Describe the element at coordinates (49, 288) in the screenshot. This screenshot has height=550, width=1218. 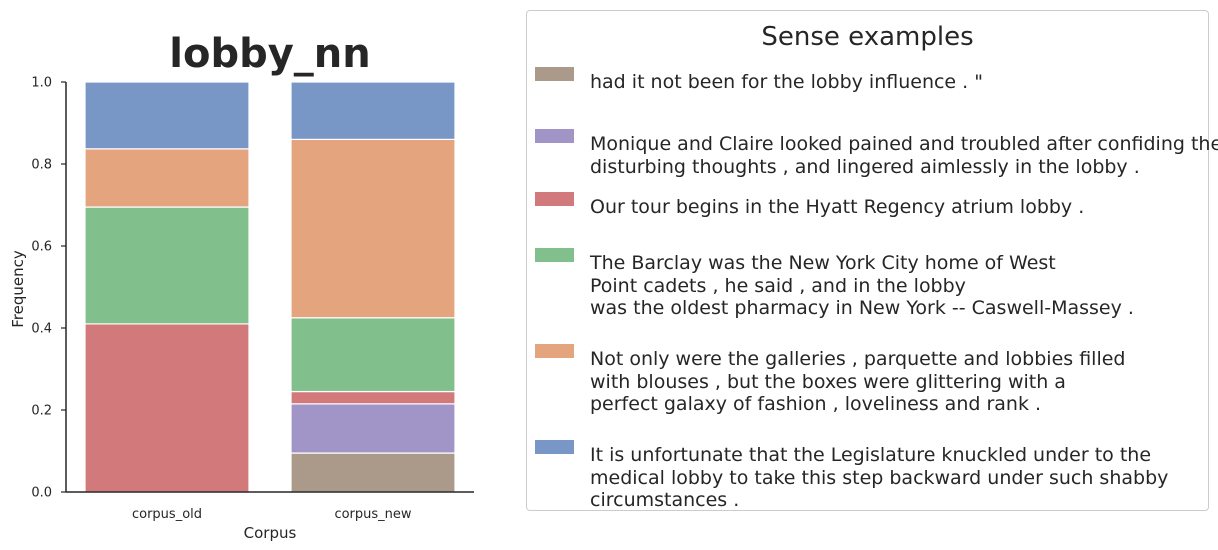
I see `y-axis: 0.0 0.2 0.4 0.6 0.8 1.0` at that location.